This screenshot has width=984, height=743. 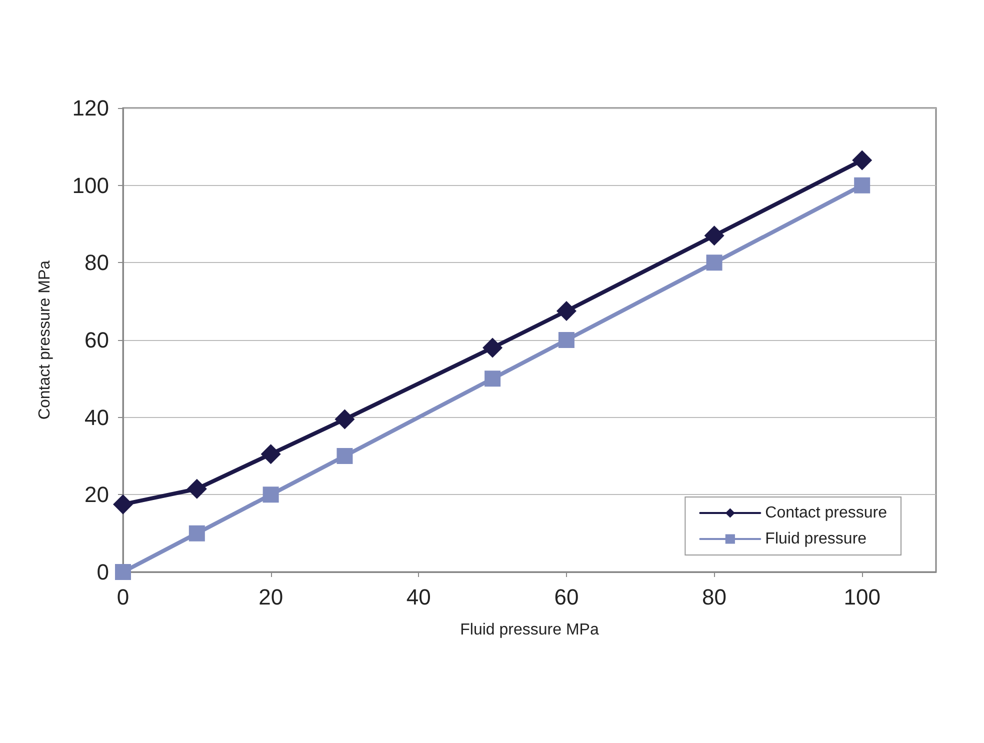 What do you see at coordinates (816, 539) in the screenshot?
I see `legend-label: Fluid pressure` at bounding box center [816, 539].